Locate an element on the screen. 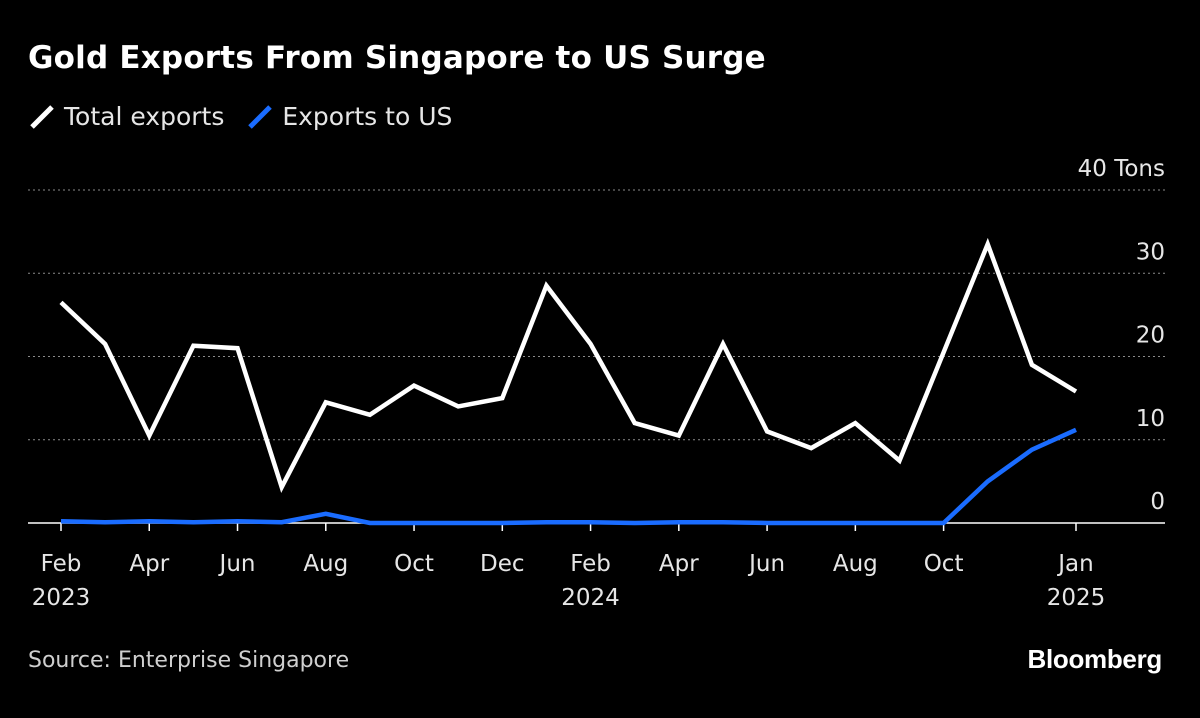 The image size is (1200, 718). legend-label-total-exports: Total exports is located at coordinates (144, 116).